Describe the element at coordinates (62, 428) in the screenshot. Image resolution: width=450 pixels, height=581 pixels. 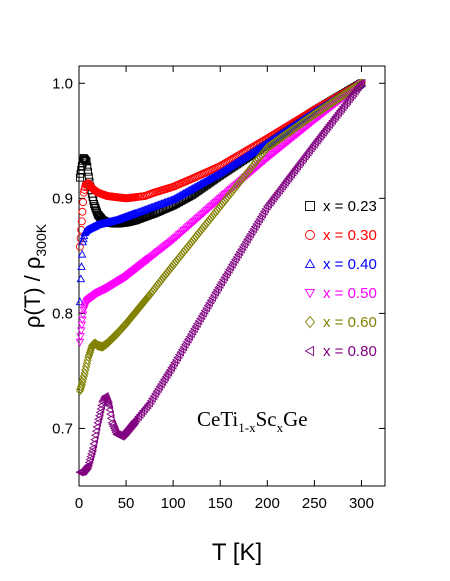
I see `y-tick-label: 0.7` at that location.